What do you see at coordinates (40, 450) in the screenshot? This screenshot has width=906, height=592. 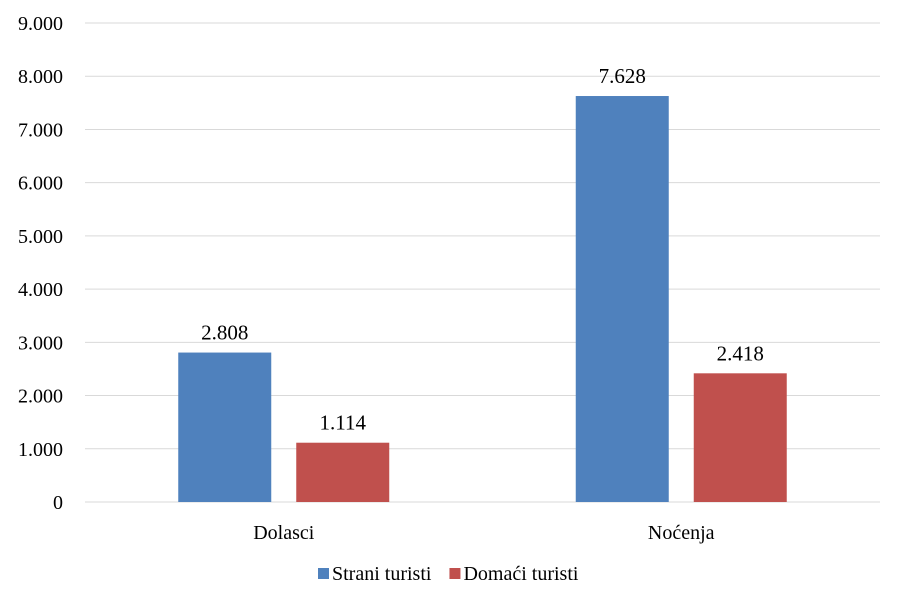 I see `y-tick-label-1: 1.000` at bounding box center [40, 450].